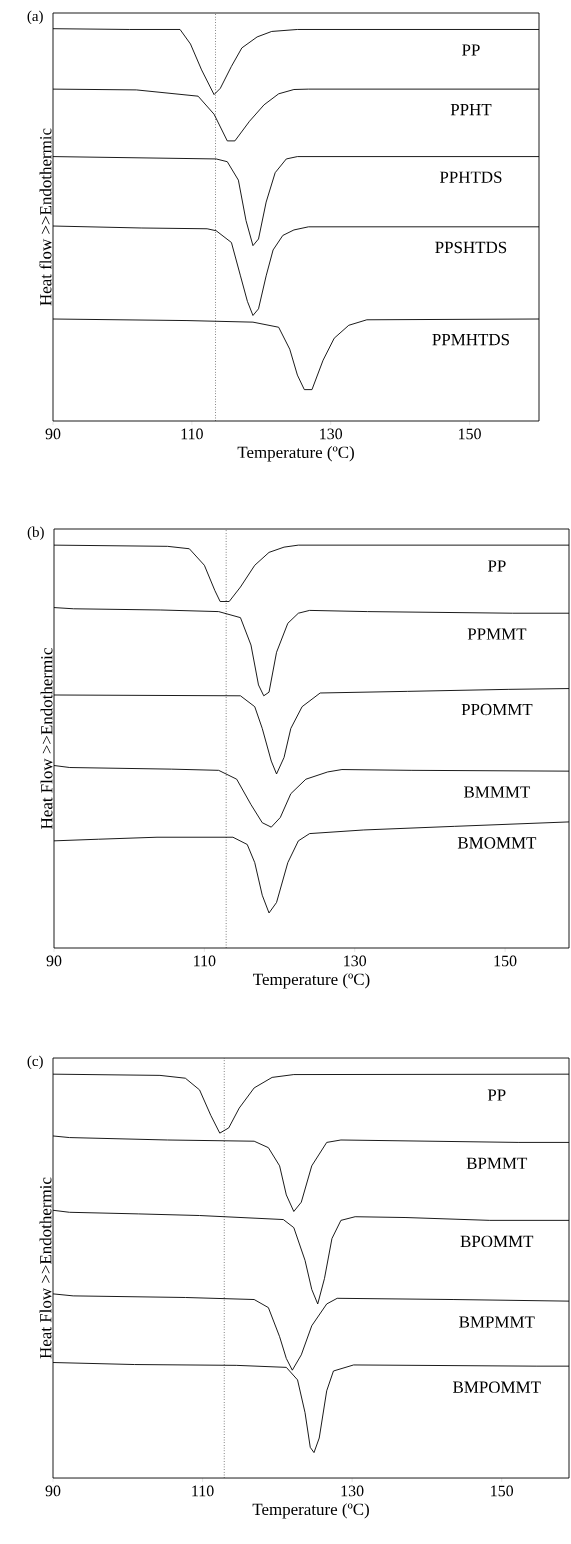 The height and width of the screenshot is (1544, 571). What do you see at coordinates (497, 634) in the screenshot?
I see `series-label: PPMMT` at bounding box center [497, 634].